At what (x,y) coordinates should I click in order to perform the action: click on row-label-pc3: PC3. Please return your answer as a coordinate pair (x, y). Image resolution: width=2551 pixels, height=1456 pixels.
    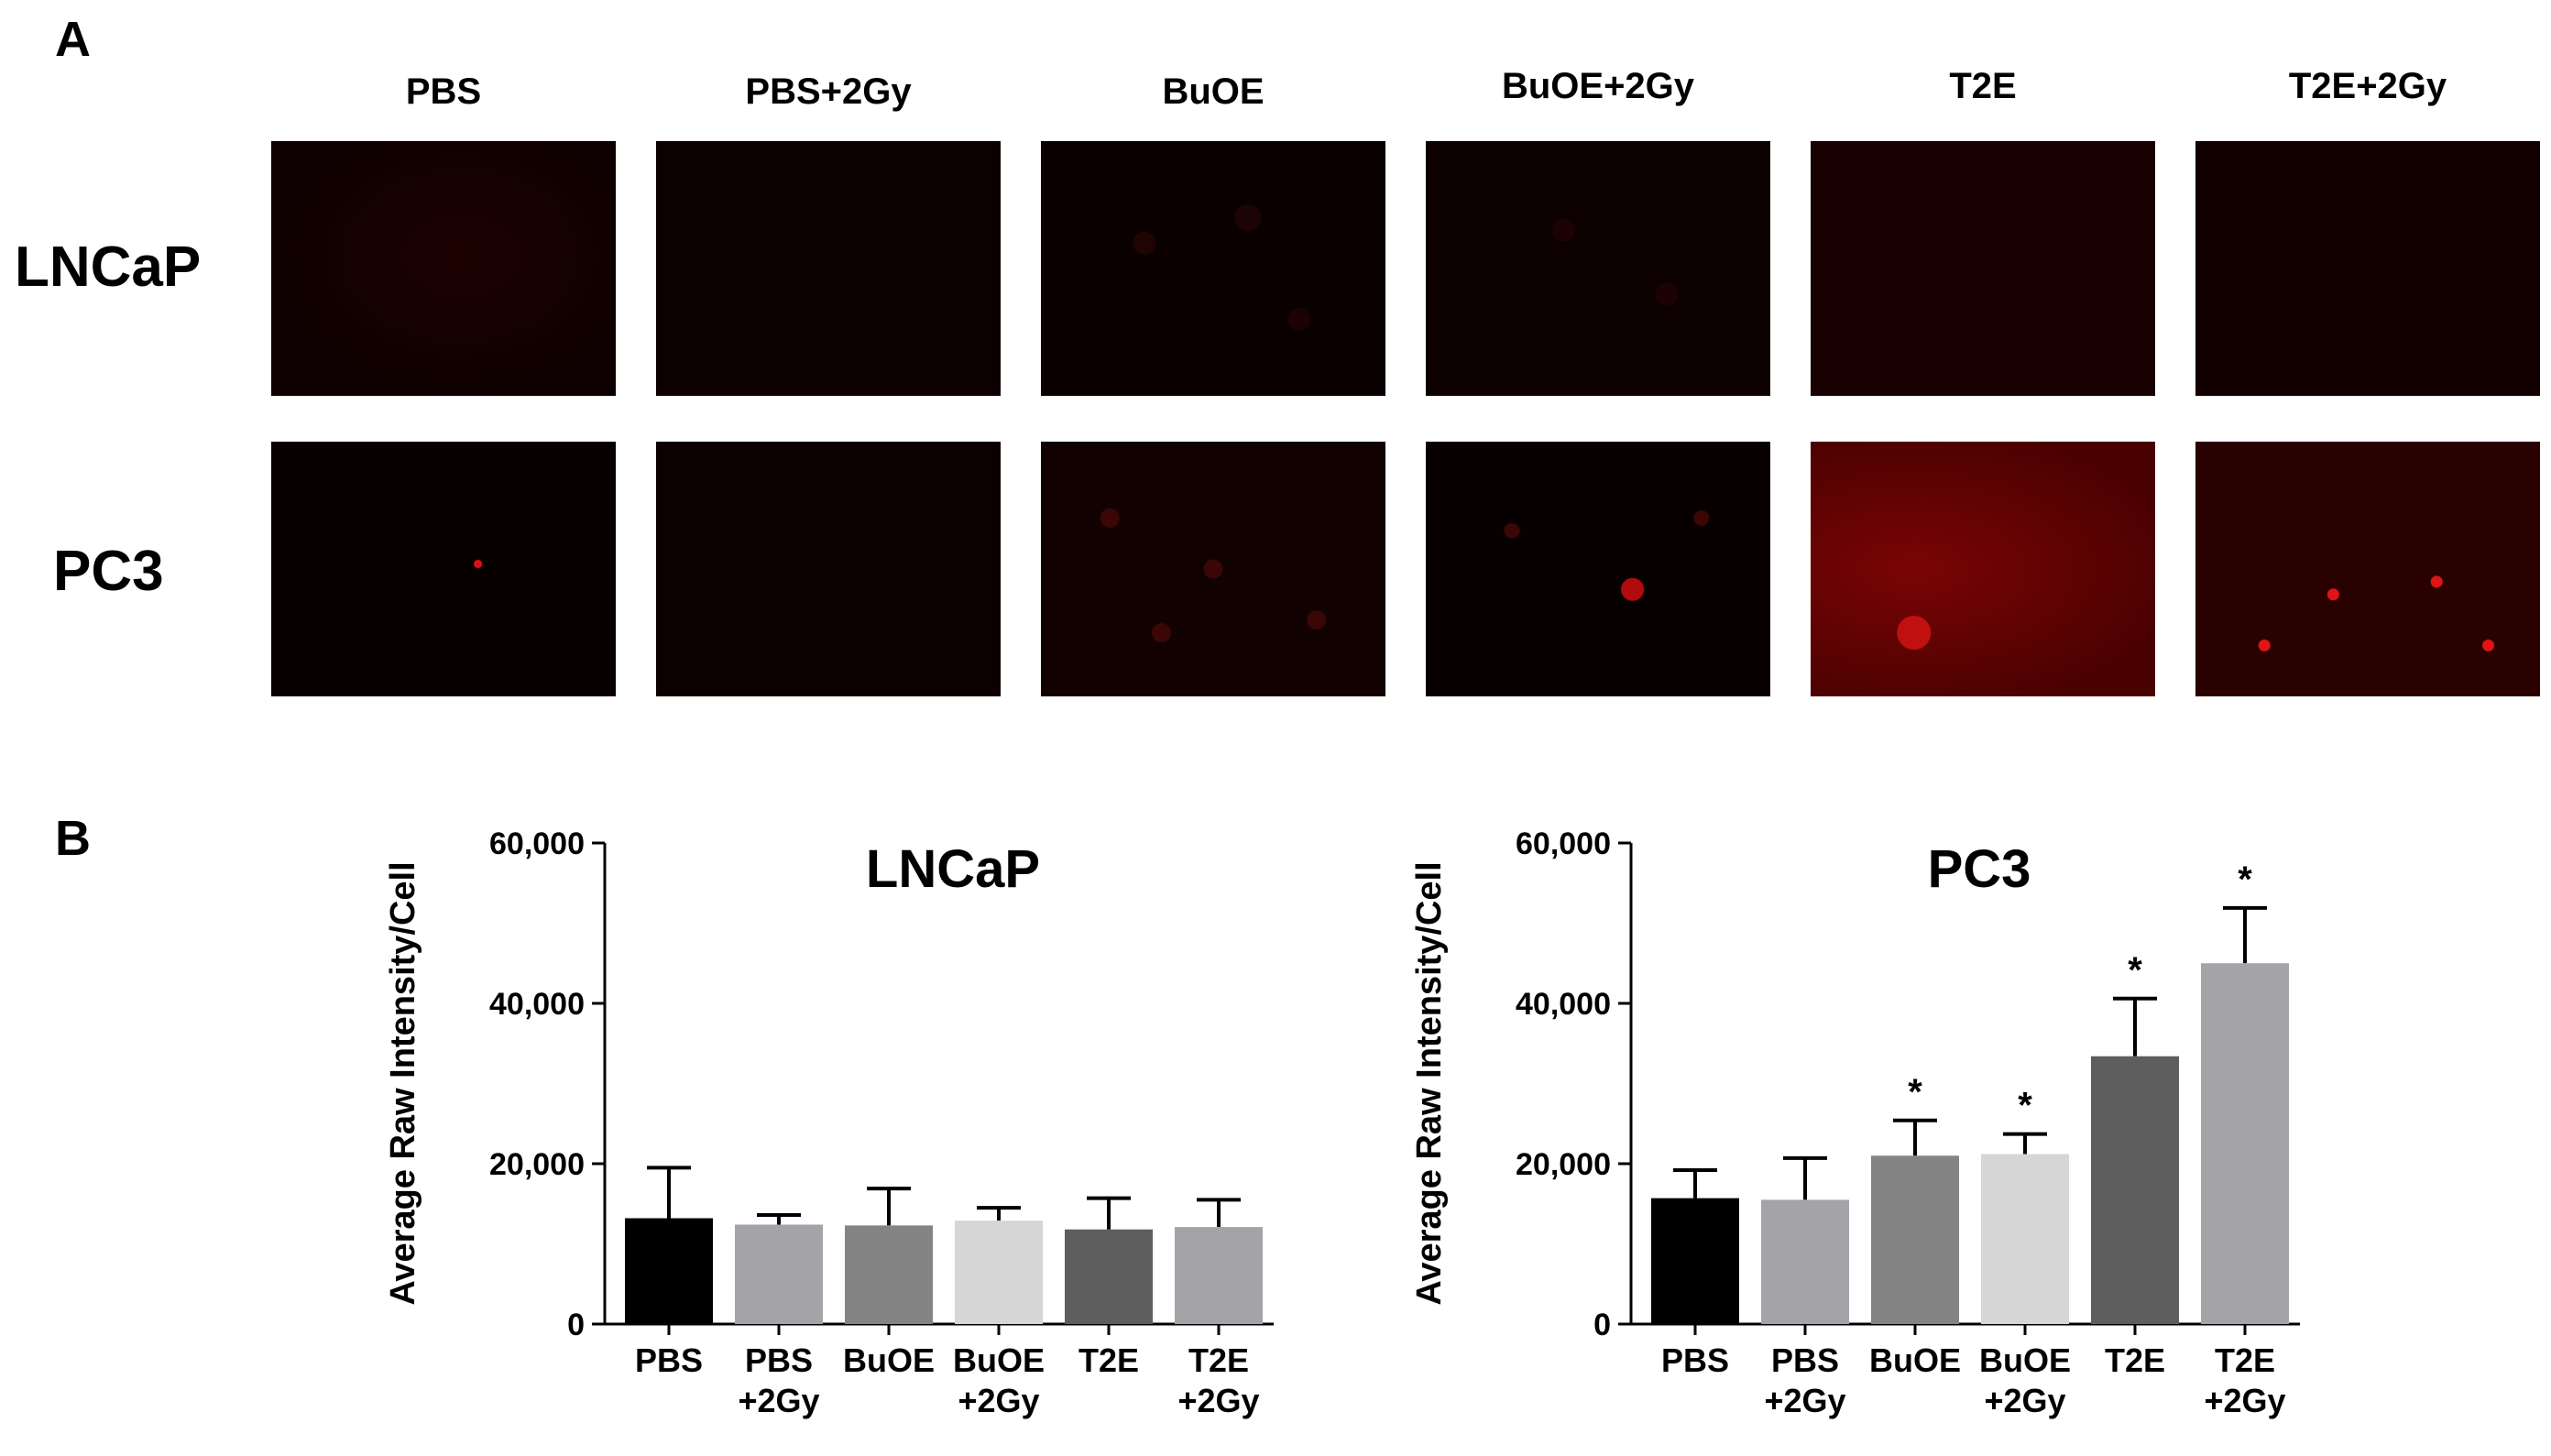
    Looking at the image, I should click on (108, 571).